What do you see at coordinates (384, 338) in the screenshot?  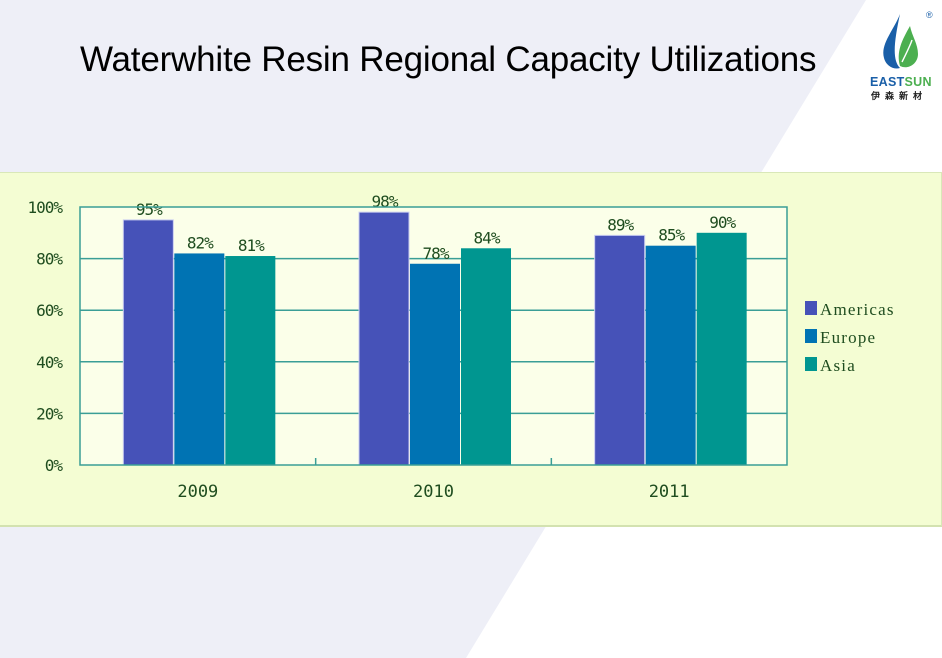 I see `bar-americas-2010` at bounding box center [384, 338].